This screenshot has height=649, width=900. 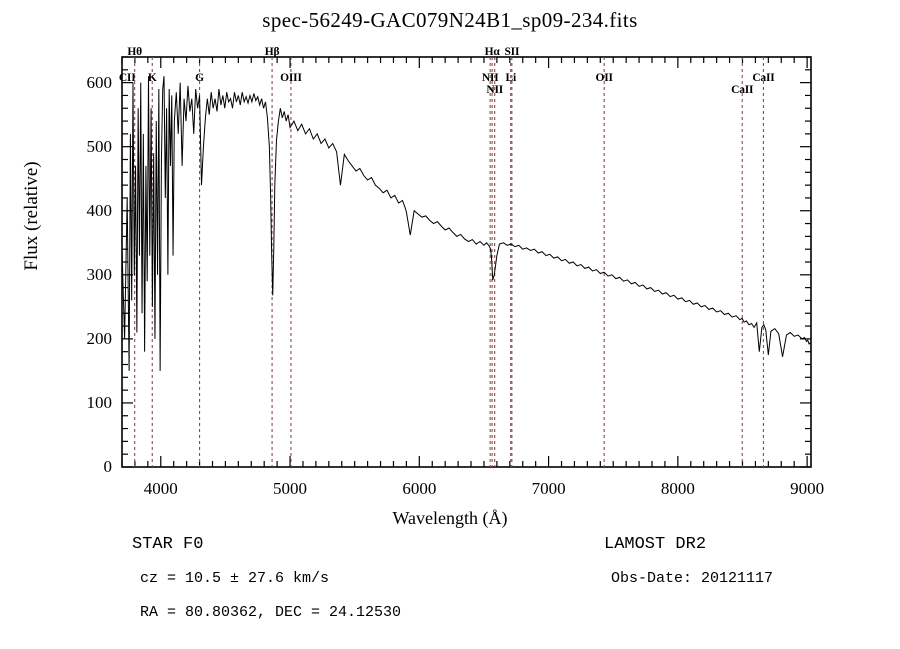 What do you see at coordinates (450, 518) in the screenshot?
I see `x-axis-label: Wavelength (Å)` at bounding box center [450, 518].